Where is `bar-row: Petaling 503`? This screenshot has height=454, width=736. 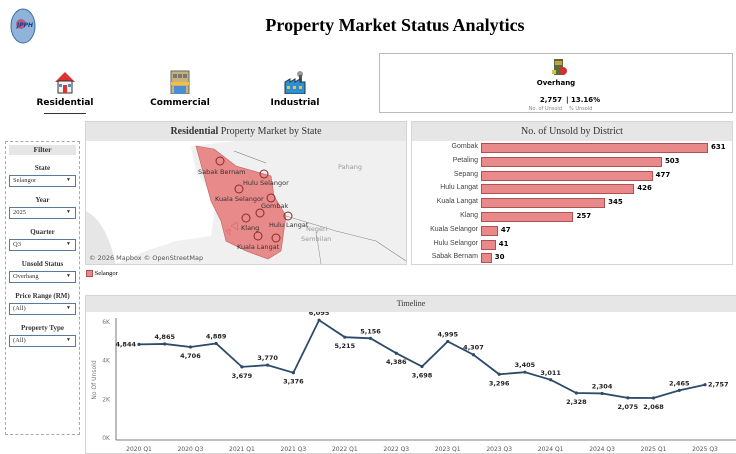 bar-row: Petaling 503 is located at coordinates (572, 161).